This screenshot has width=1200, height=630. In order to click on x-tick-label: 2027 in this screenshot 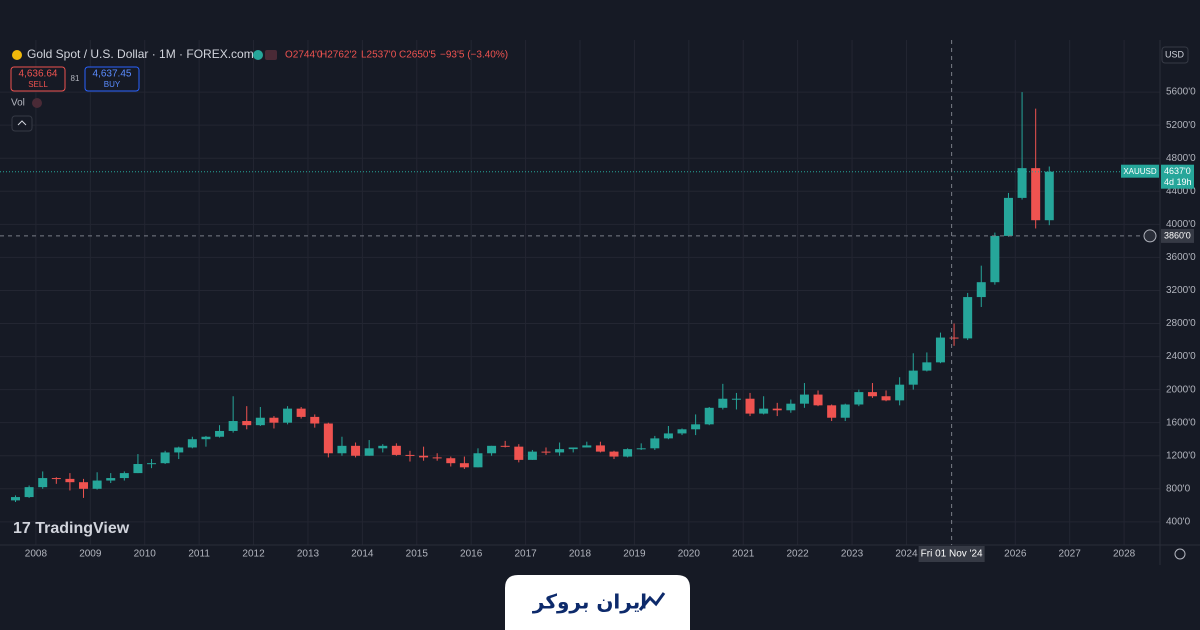, I will do `click(1070, 554)`.